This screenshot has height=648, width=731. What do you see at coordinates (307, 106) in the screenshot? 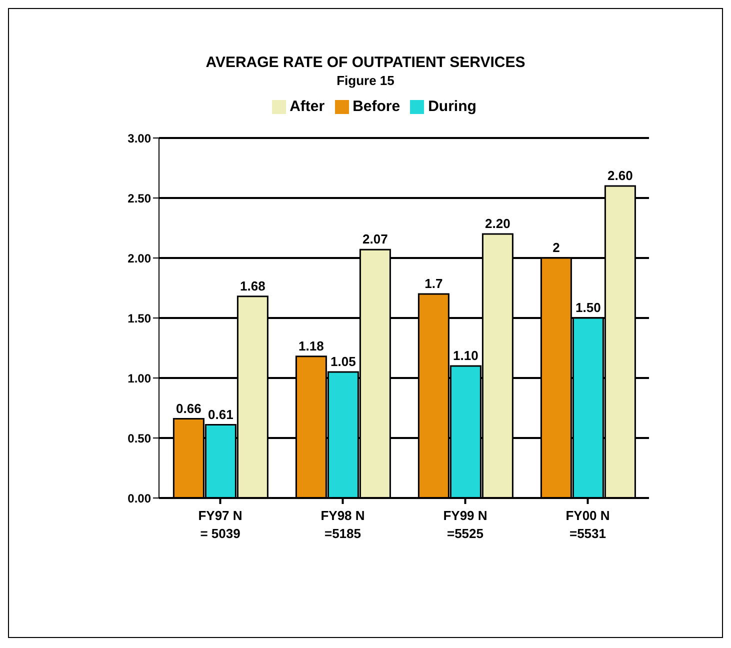
I see `legend-label: After` at bounding box center [307, 106].